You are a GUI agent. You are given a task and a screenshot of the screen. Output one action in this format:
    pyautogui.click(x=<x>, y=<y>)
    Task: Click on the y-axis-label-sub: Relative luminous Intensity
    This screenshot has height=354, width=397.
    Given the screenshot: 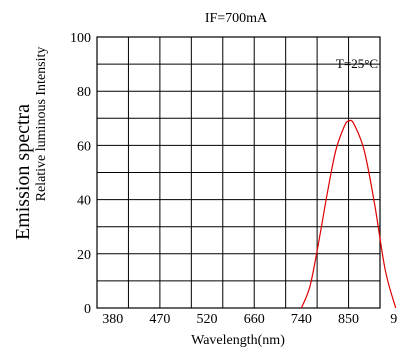 What is the action you would take?
    pyautogui.click(x=41, y=124)
    